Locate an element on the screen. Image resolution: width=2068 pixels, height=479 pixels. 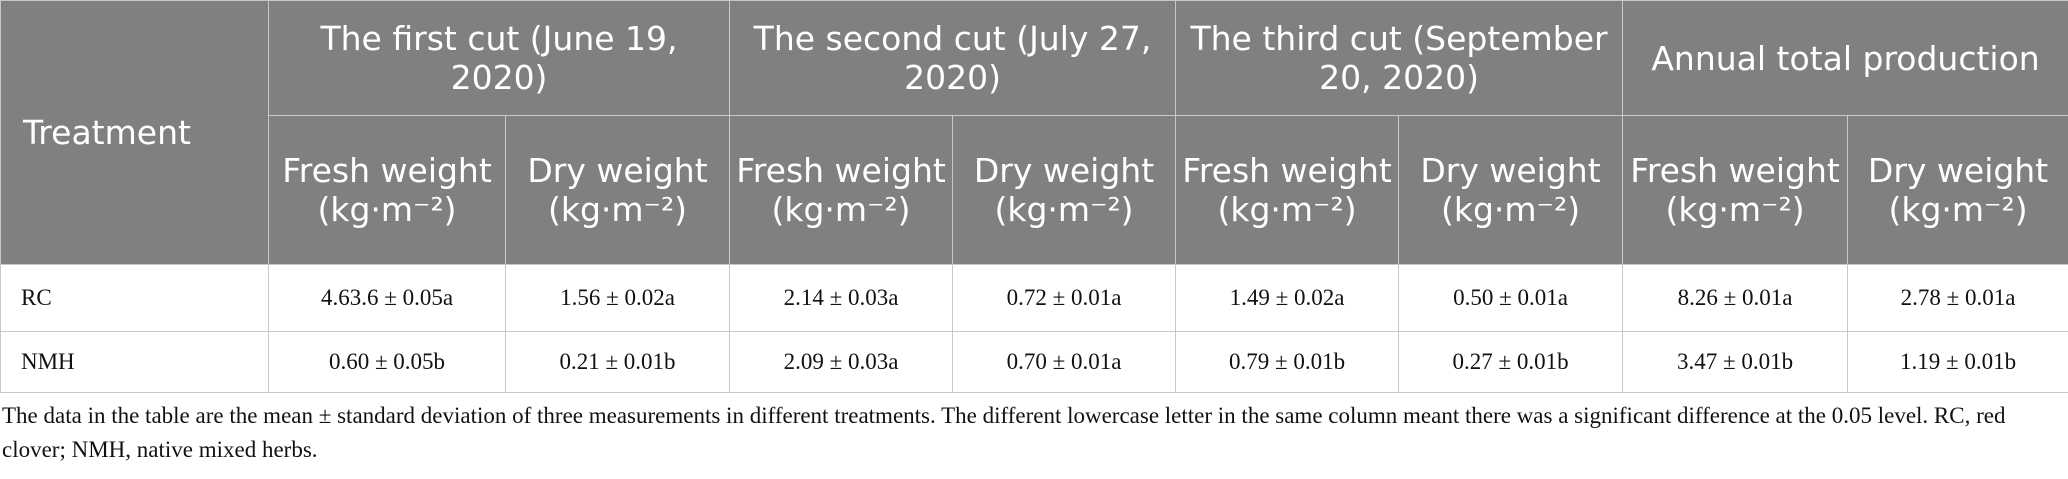
value-cell: 0.72 ± 0.01a is located at coordinates (1064, 298).